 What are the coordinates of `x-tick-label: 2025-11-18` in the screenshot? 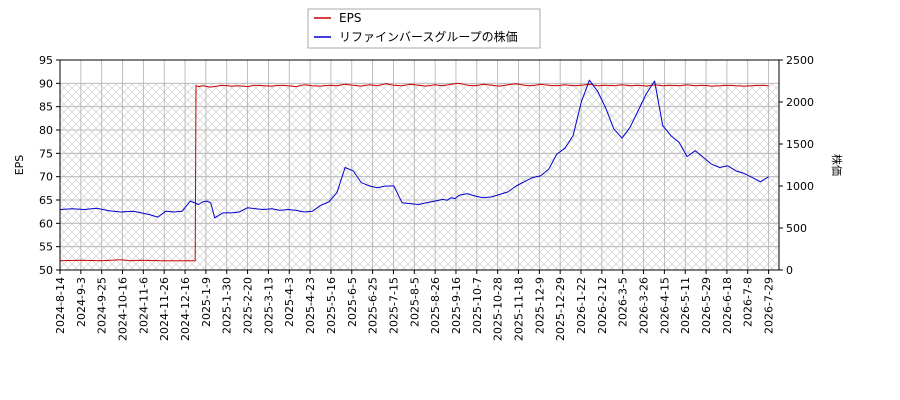 It's located at (518, 309).